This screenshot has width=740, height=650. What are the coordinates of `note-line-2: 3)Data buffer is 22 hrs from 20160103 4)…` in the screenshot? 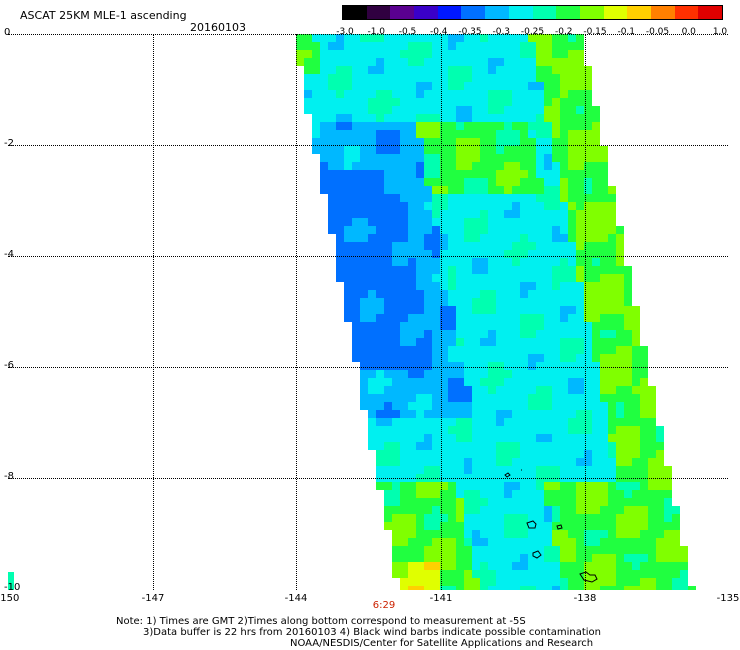 It's located at (372, 632).